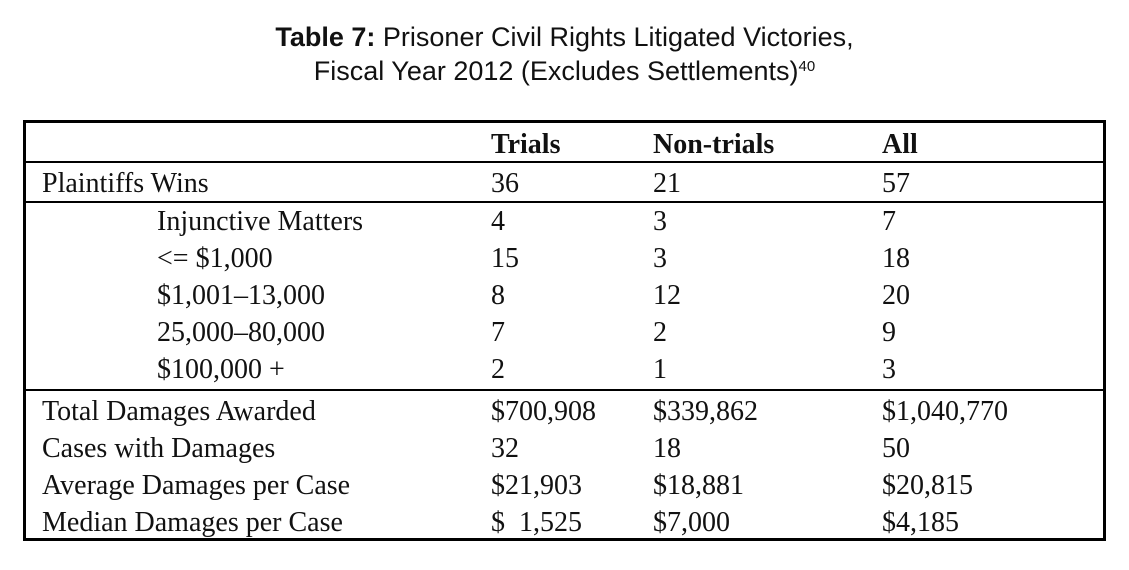  Describe the element at coordinates (564, 258) in the screenshot. I see `table-row: <= $1,000 15 3 18` at that location.